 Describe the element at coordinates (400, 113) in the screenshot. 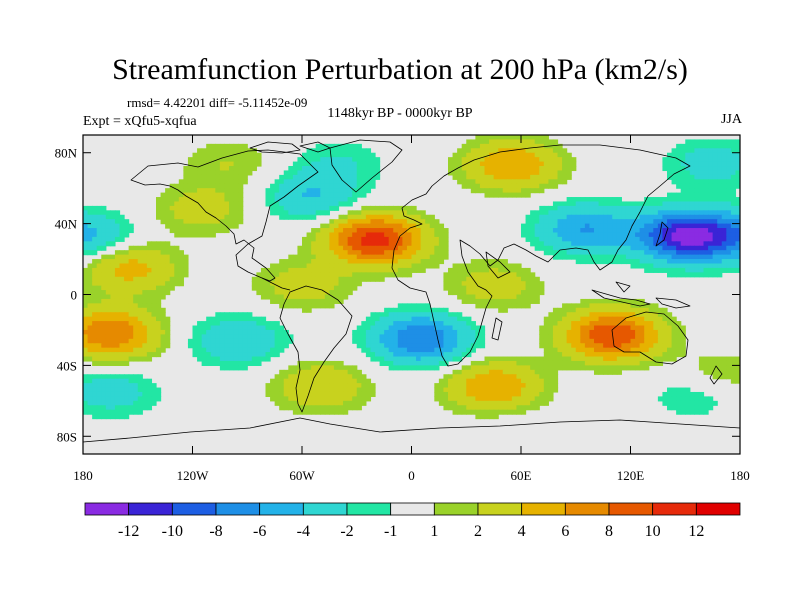

I see `period-label: 1148kyr BP - 0000kyr BP` at that location.